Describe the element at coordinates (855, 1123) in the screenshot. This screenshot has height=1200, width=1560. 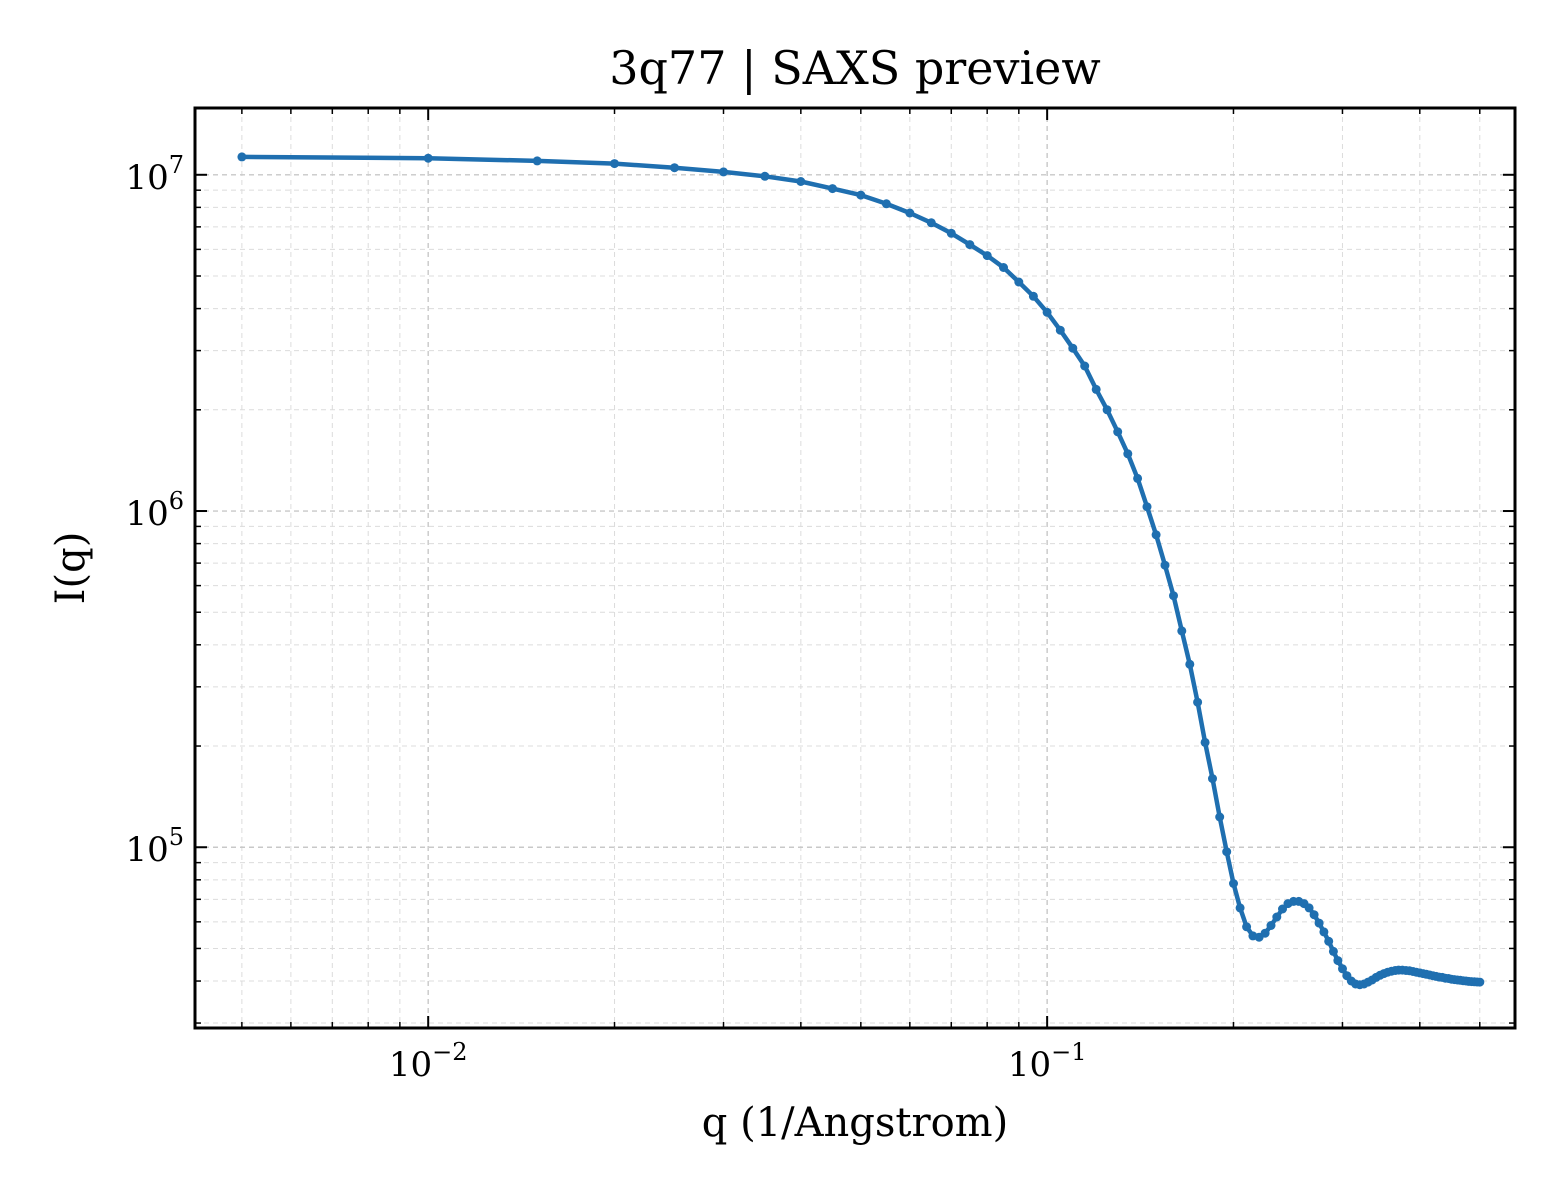
I see `x-axis-label: q (1/Angstrom)` at that location.